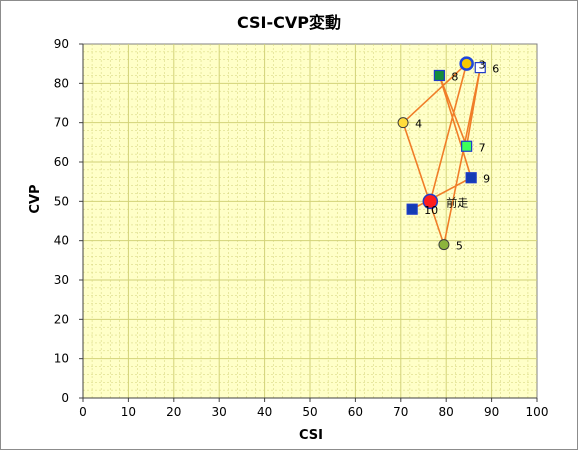 The image size is (578, 450). I want to click on x-tick-label: 20, so click(173, 412).